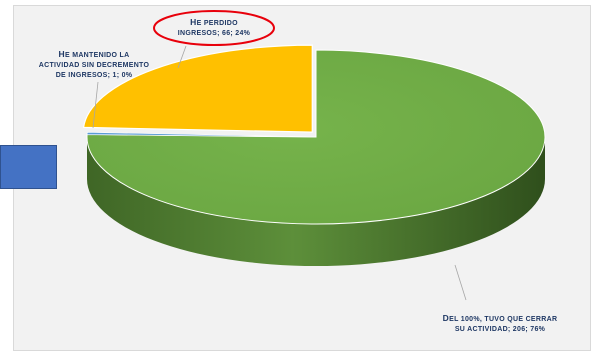 Image resolution: width=601 pixels, height=356 pixels. Describe the element at coordinates (500, 329) in the screenshot. I see `label-tuvo-que-cerrar-line2: SU ACTIVIDAD; 206; 76%` at that location.